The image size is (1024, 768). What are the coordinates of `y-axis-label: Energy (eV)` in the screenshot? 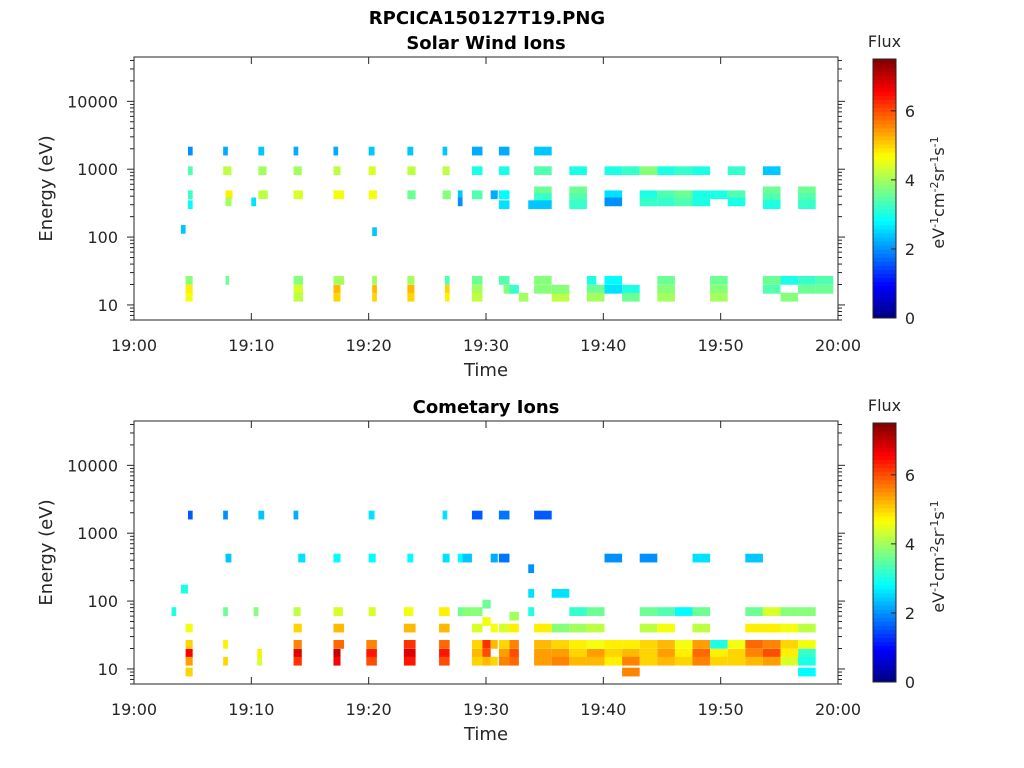 It's located at (46, 552).